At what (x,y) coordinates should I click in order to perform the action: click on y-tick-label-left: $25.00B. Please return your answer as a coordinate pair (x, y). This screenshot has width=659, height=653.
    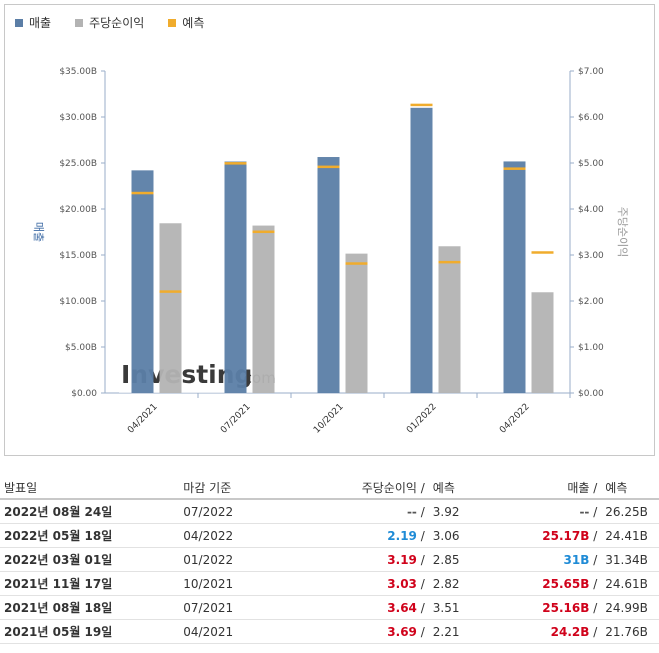
    Looking at the image, I should click on (78, 164).